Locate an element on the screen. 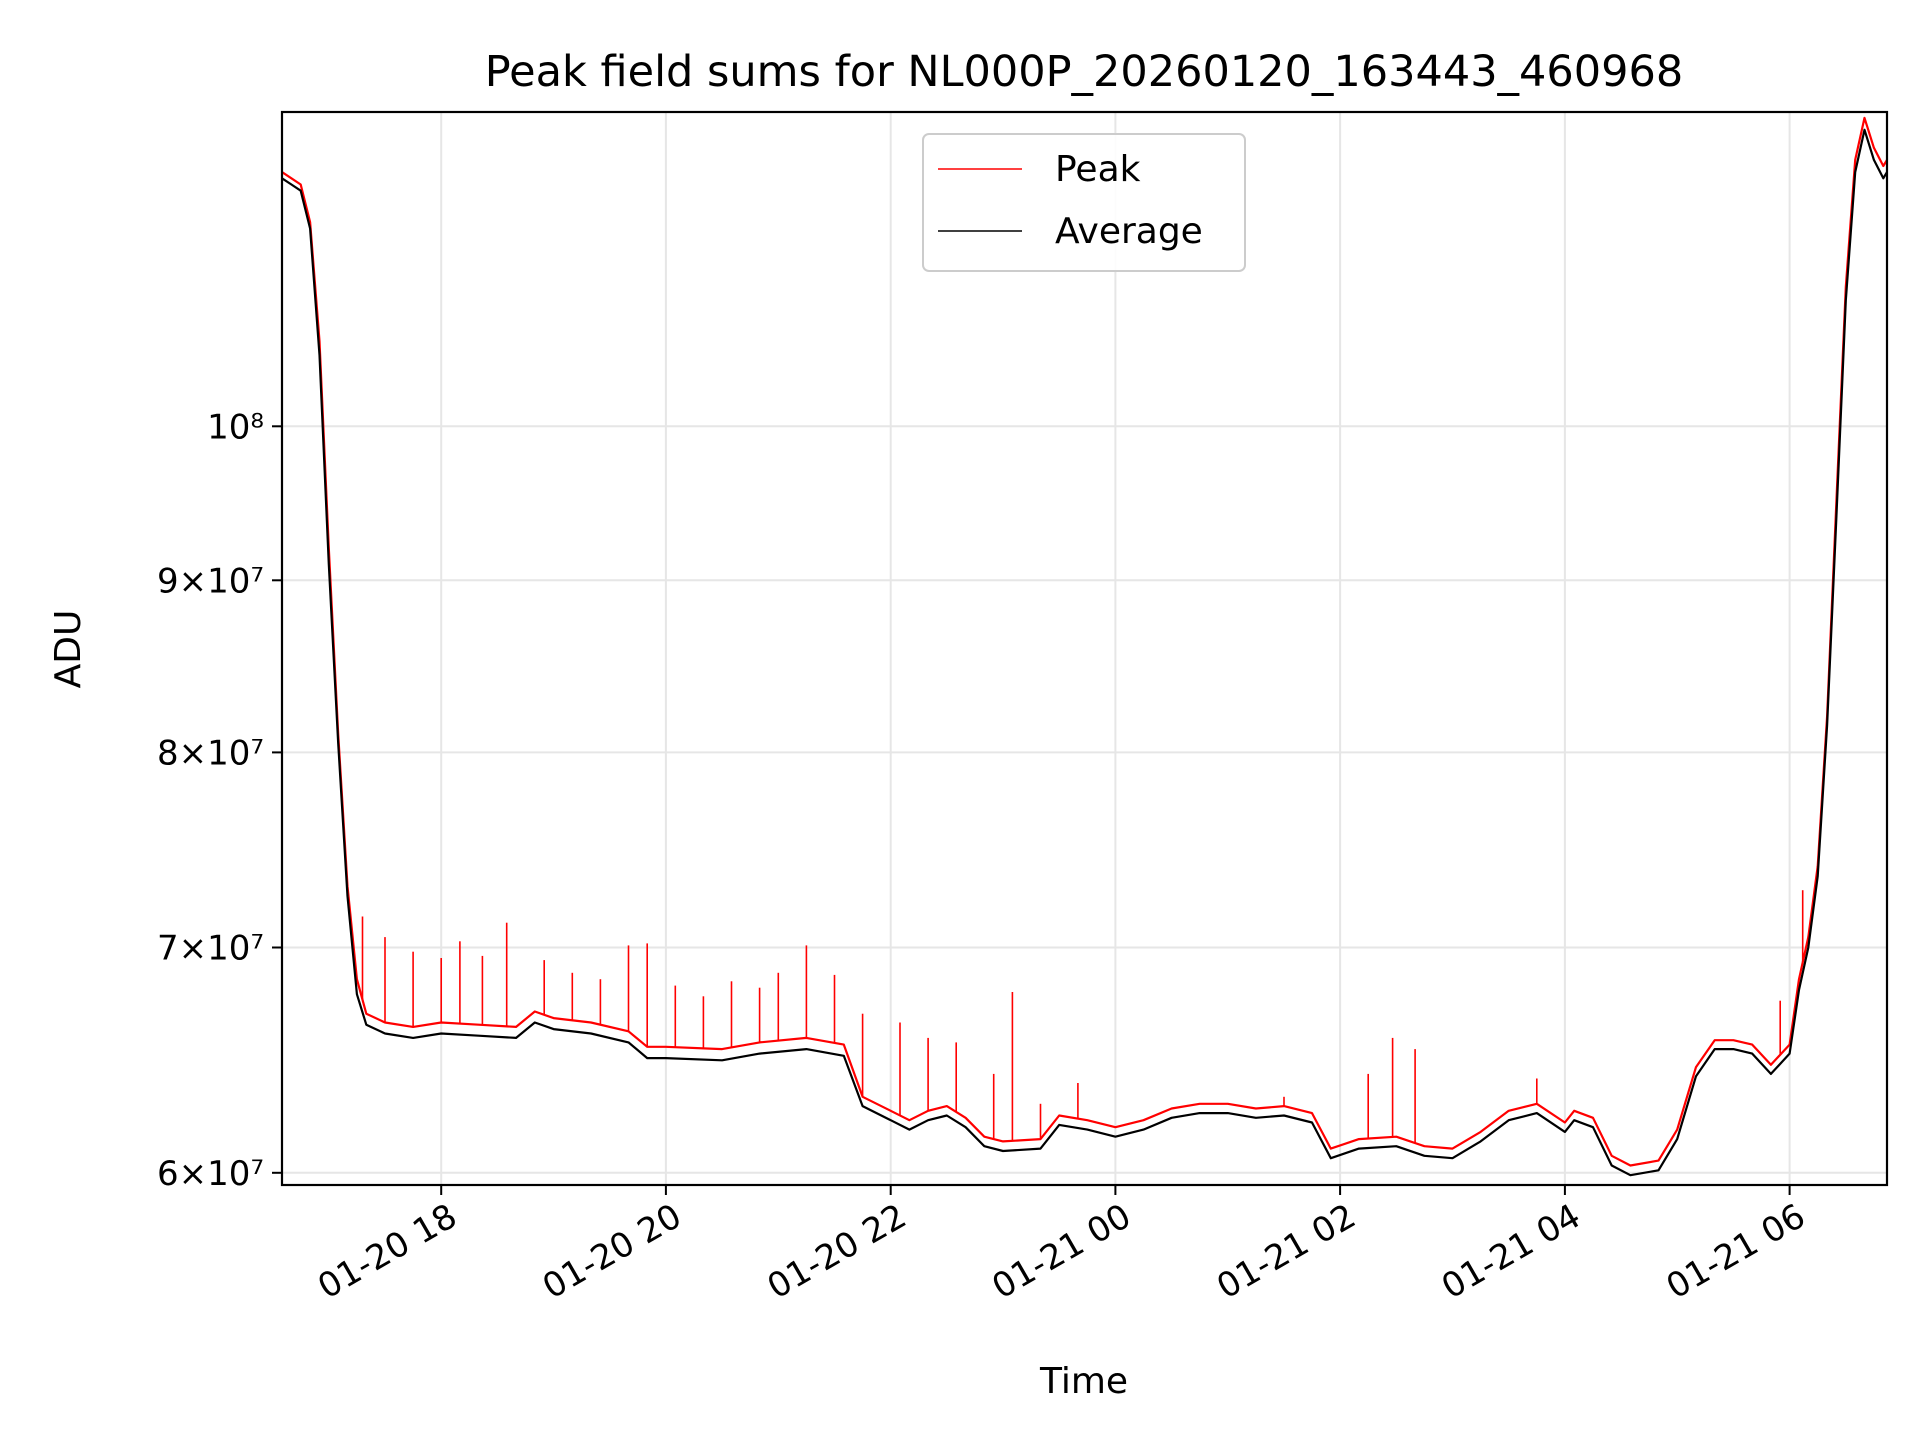 The height and width of the screenshot is (1440, 1920). y-tick-label: 9×10⁷ is located at coordinates (210, 581).